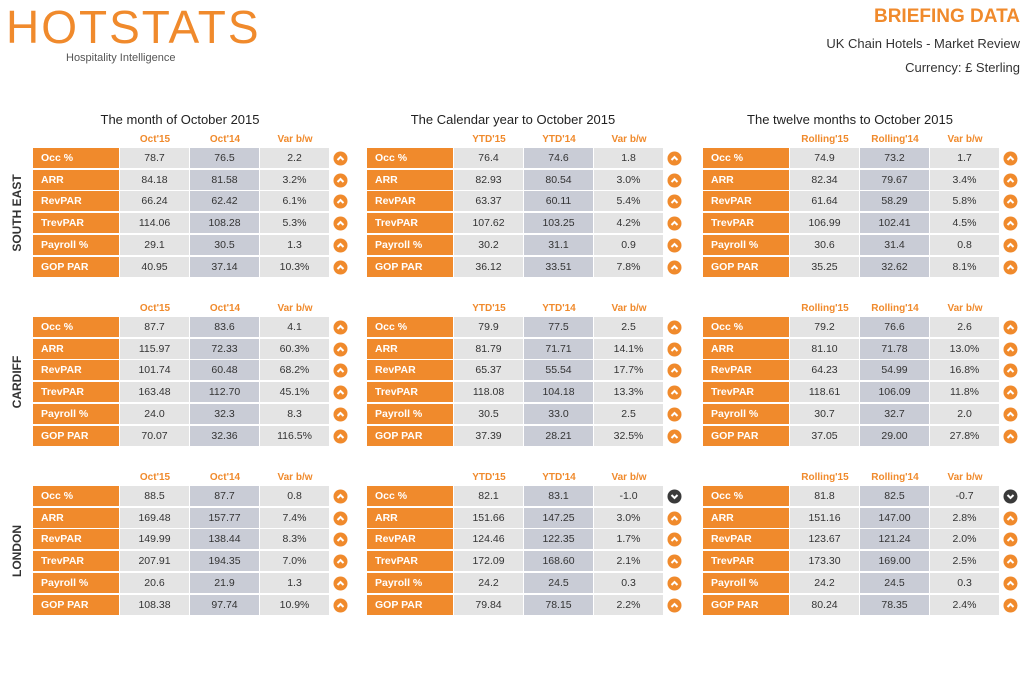 This screenshot has height=686, width=1024. Describe the element at coordinates (155, 308) in the screenshot. I see `column-header: Oct'15` at that location.